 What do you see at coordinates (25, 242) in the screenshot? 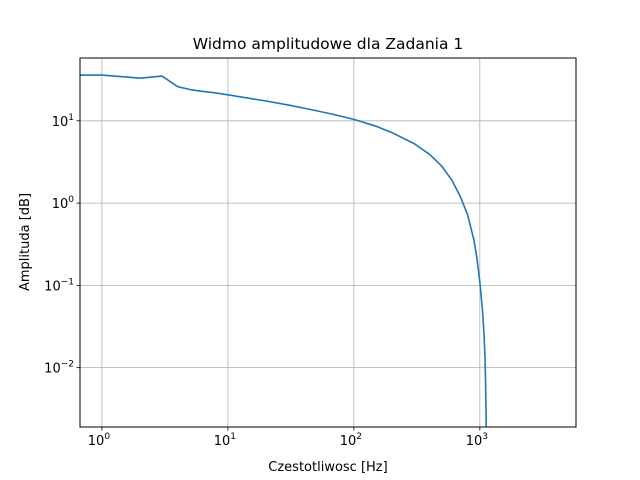
I see `y-axis-label: Amplituda [dB]` at bounding box center [25, 242].